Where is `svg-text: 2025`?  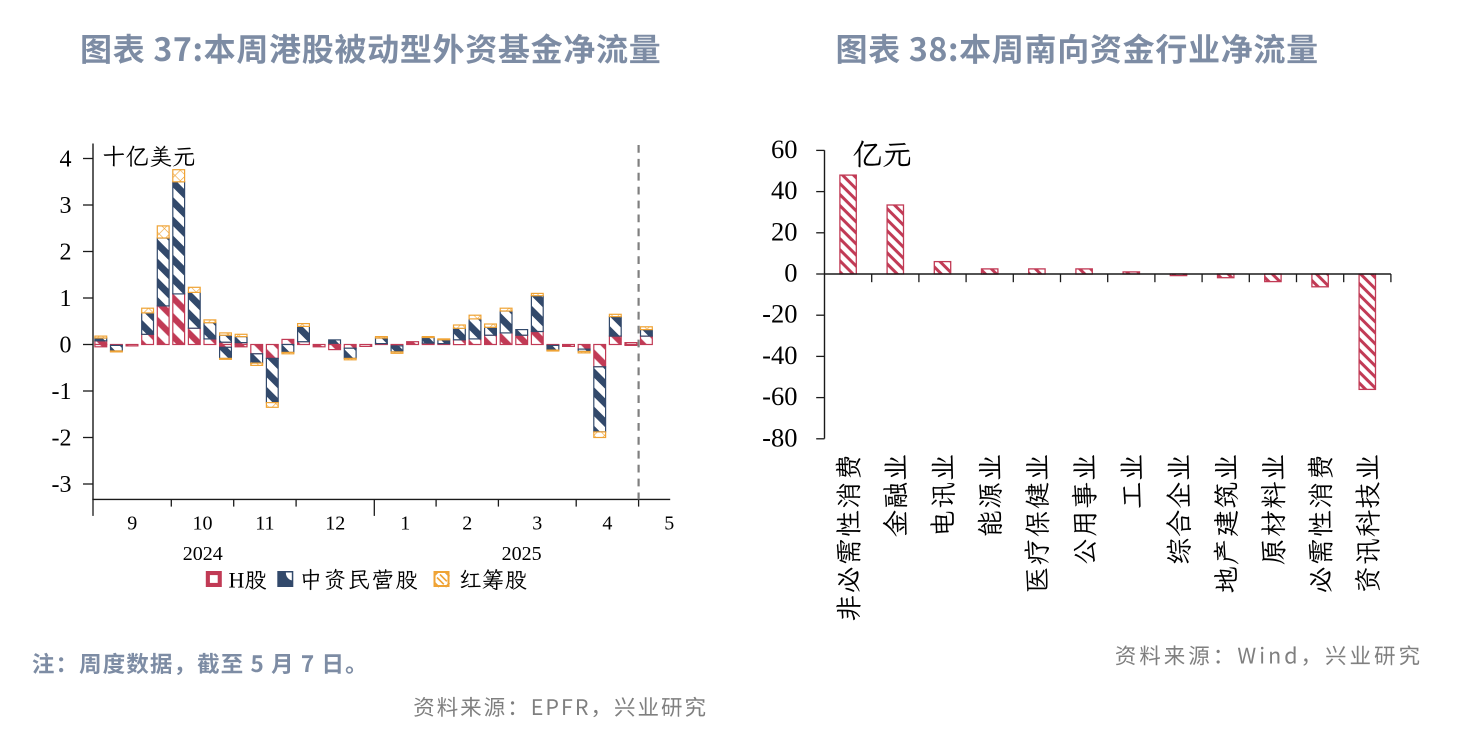
svg-text: 2025 is located at coordinates (522, 554).